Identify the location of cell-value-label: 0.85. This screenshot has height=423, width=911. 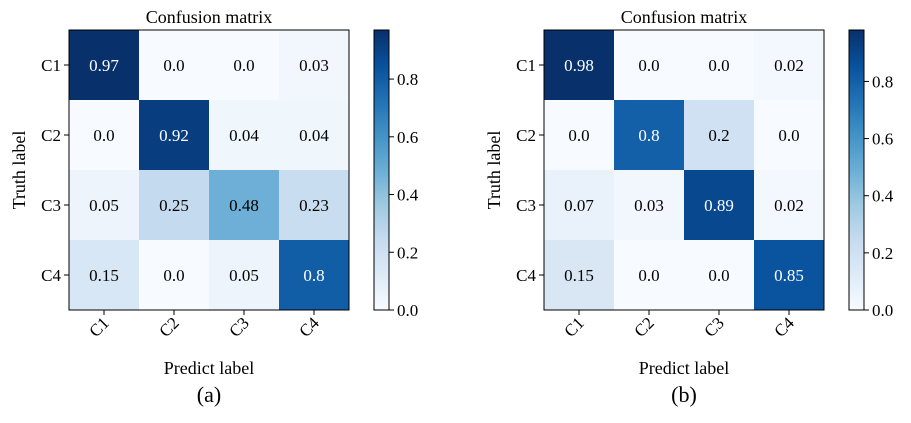
(789, 275).